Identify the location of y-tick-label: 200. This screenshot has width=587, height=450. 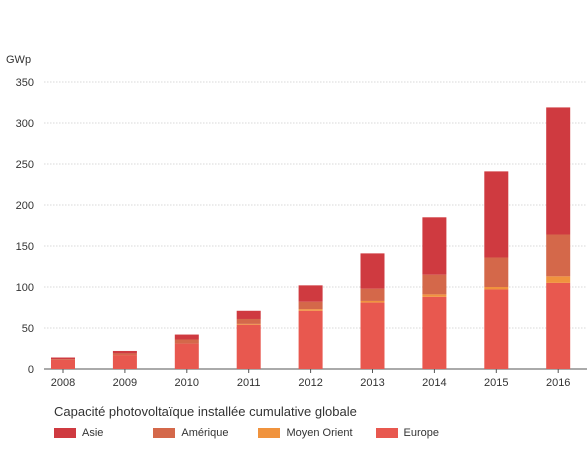
(25, 206).